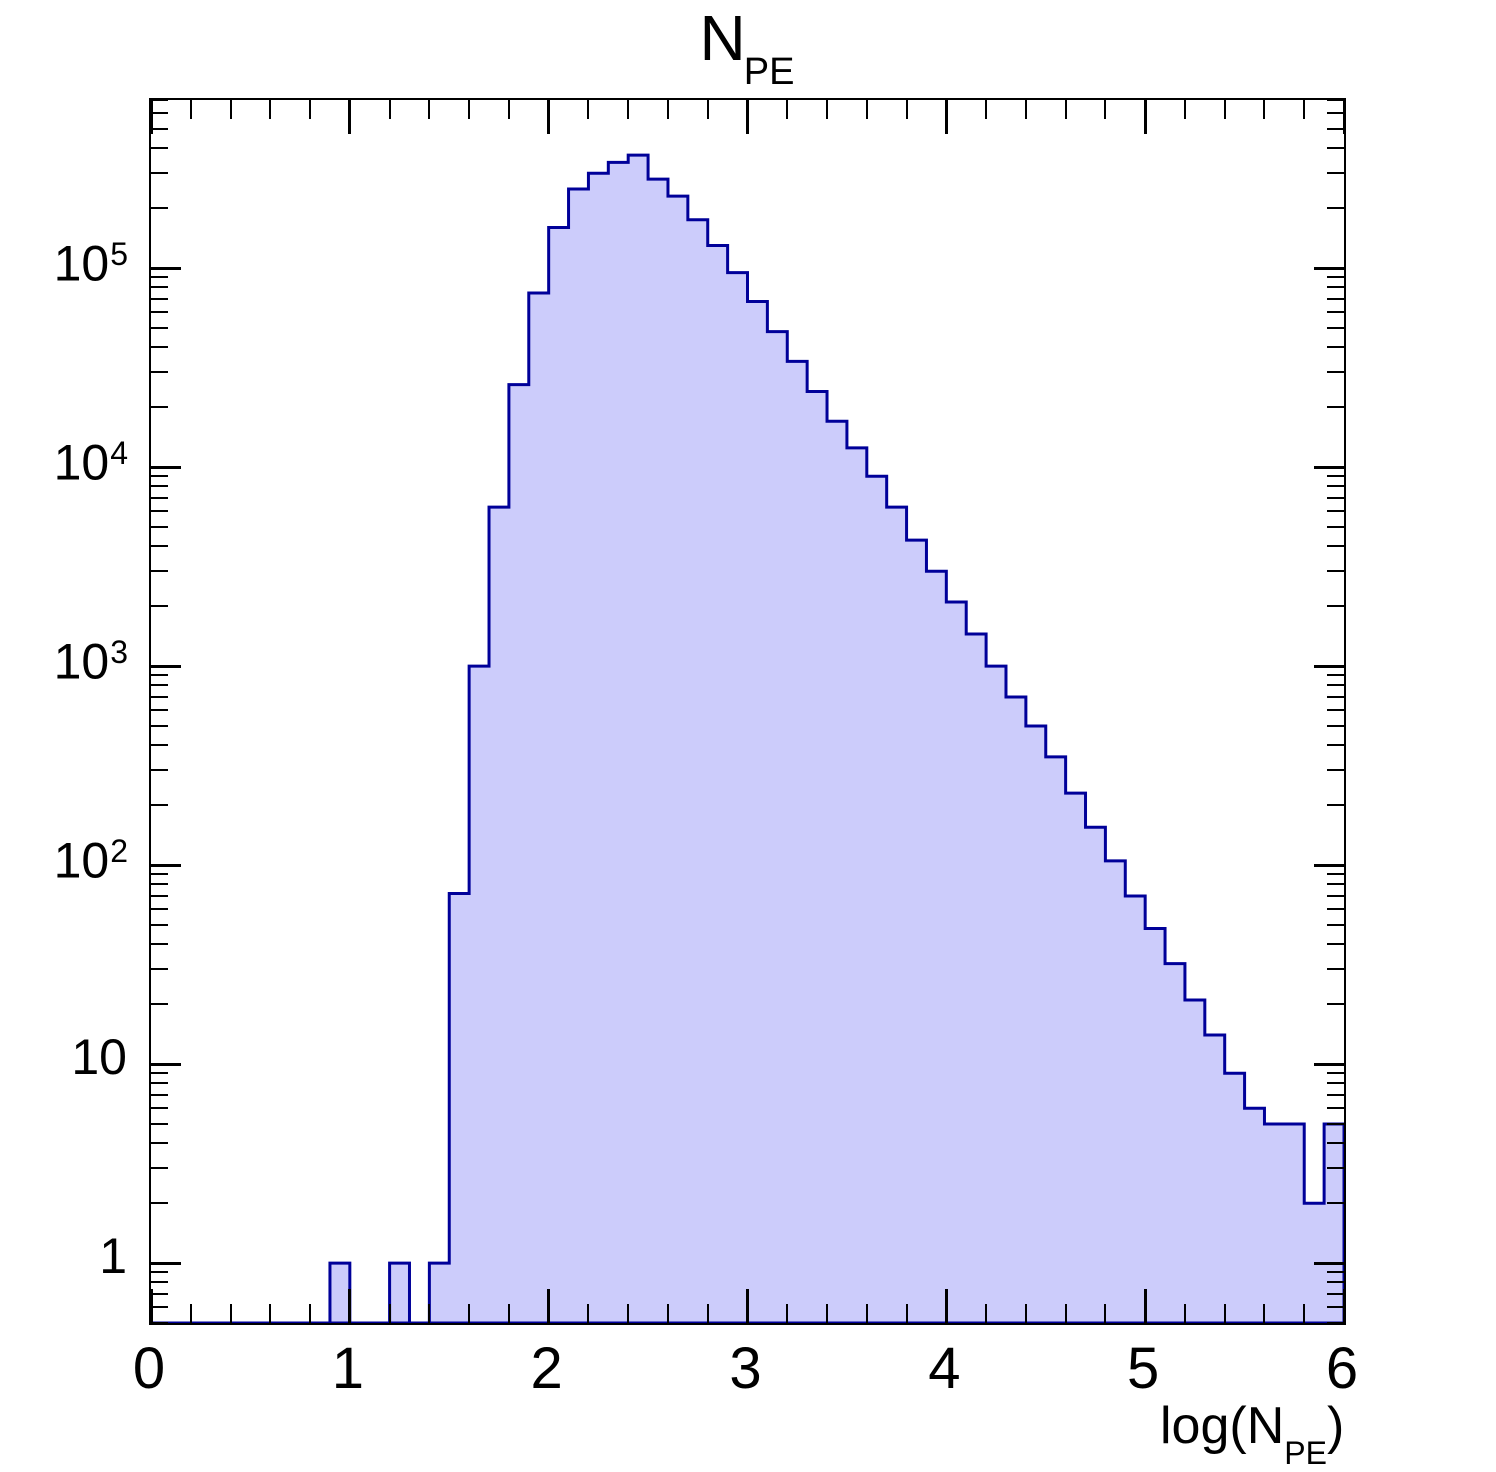 This screenshot has width=1496, height=1472. What do you see at coordinates (1305, 1453) in the screenshot?
I see `x-axis-label-subscript: PE` at bounding box center [1305, 1453].